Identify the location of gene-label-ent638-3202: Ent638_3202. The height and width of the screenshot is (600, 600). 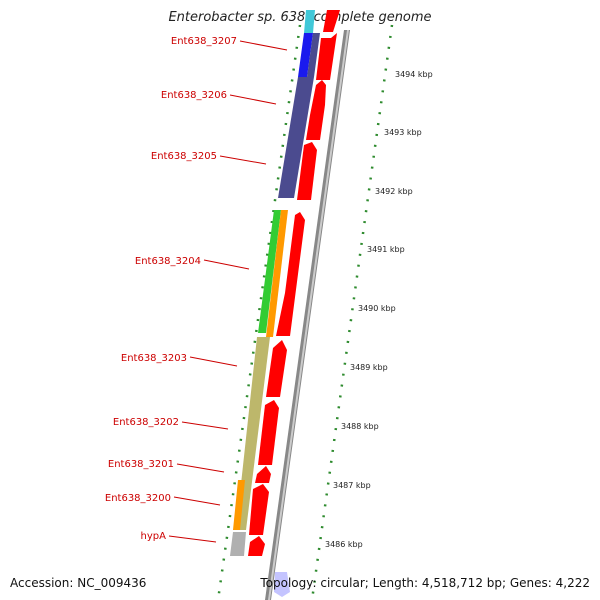
(146, 422).